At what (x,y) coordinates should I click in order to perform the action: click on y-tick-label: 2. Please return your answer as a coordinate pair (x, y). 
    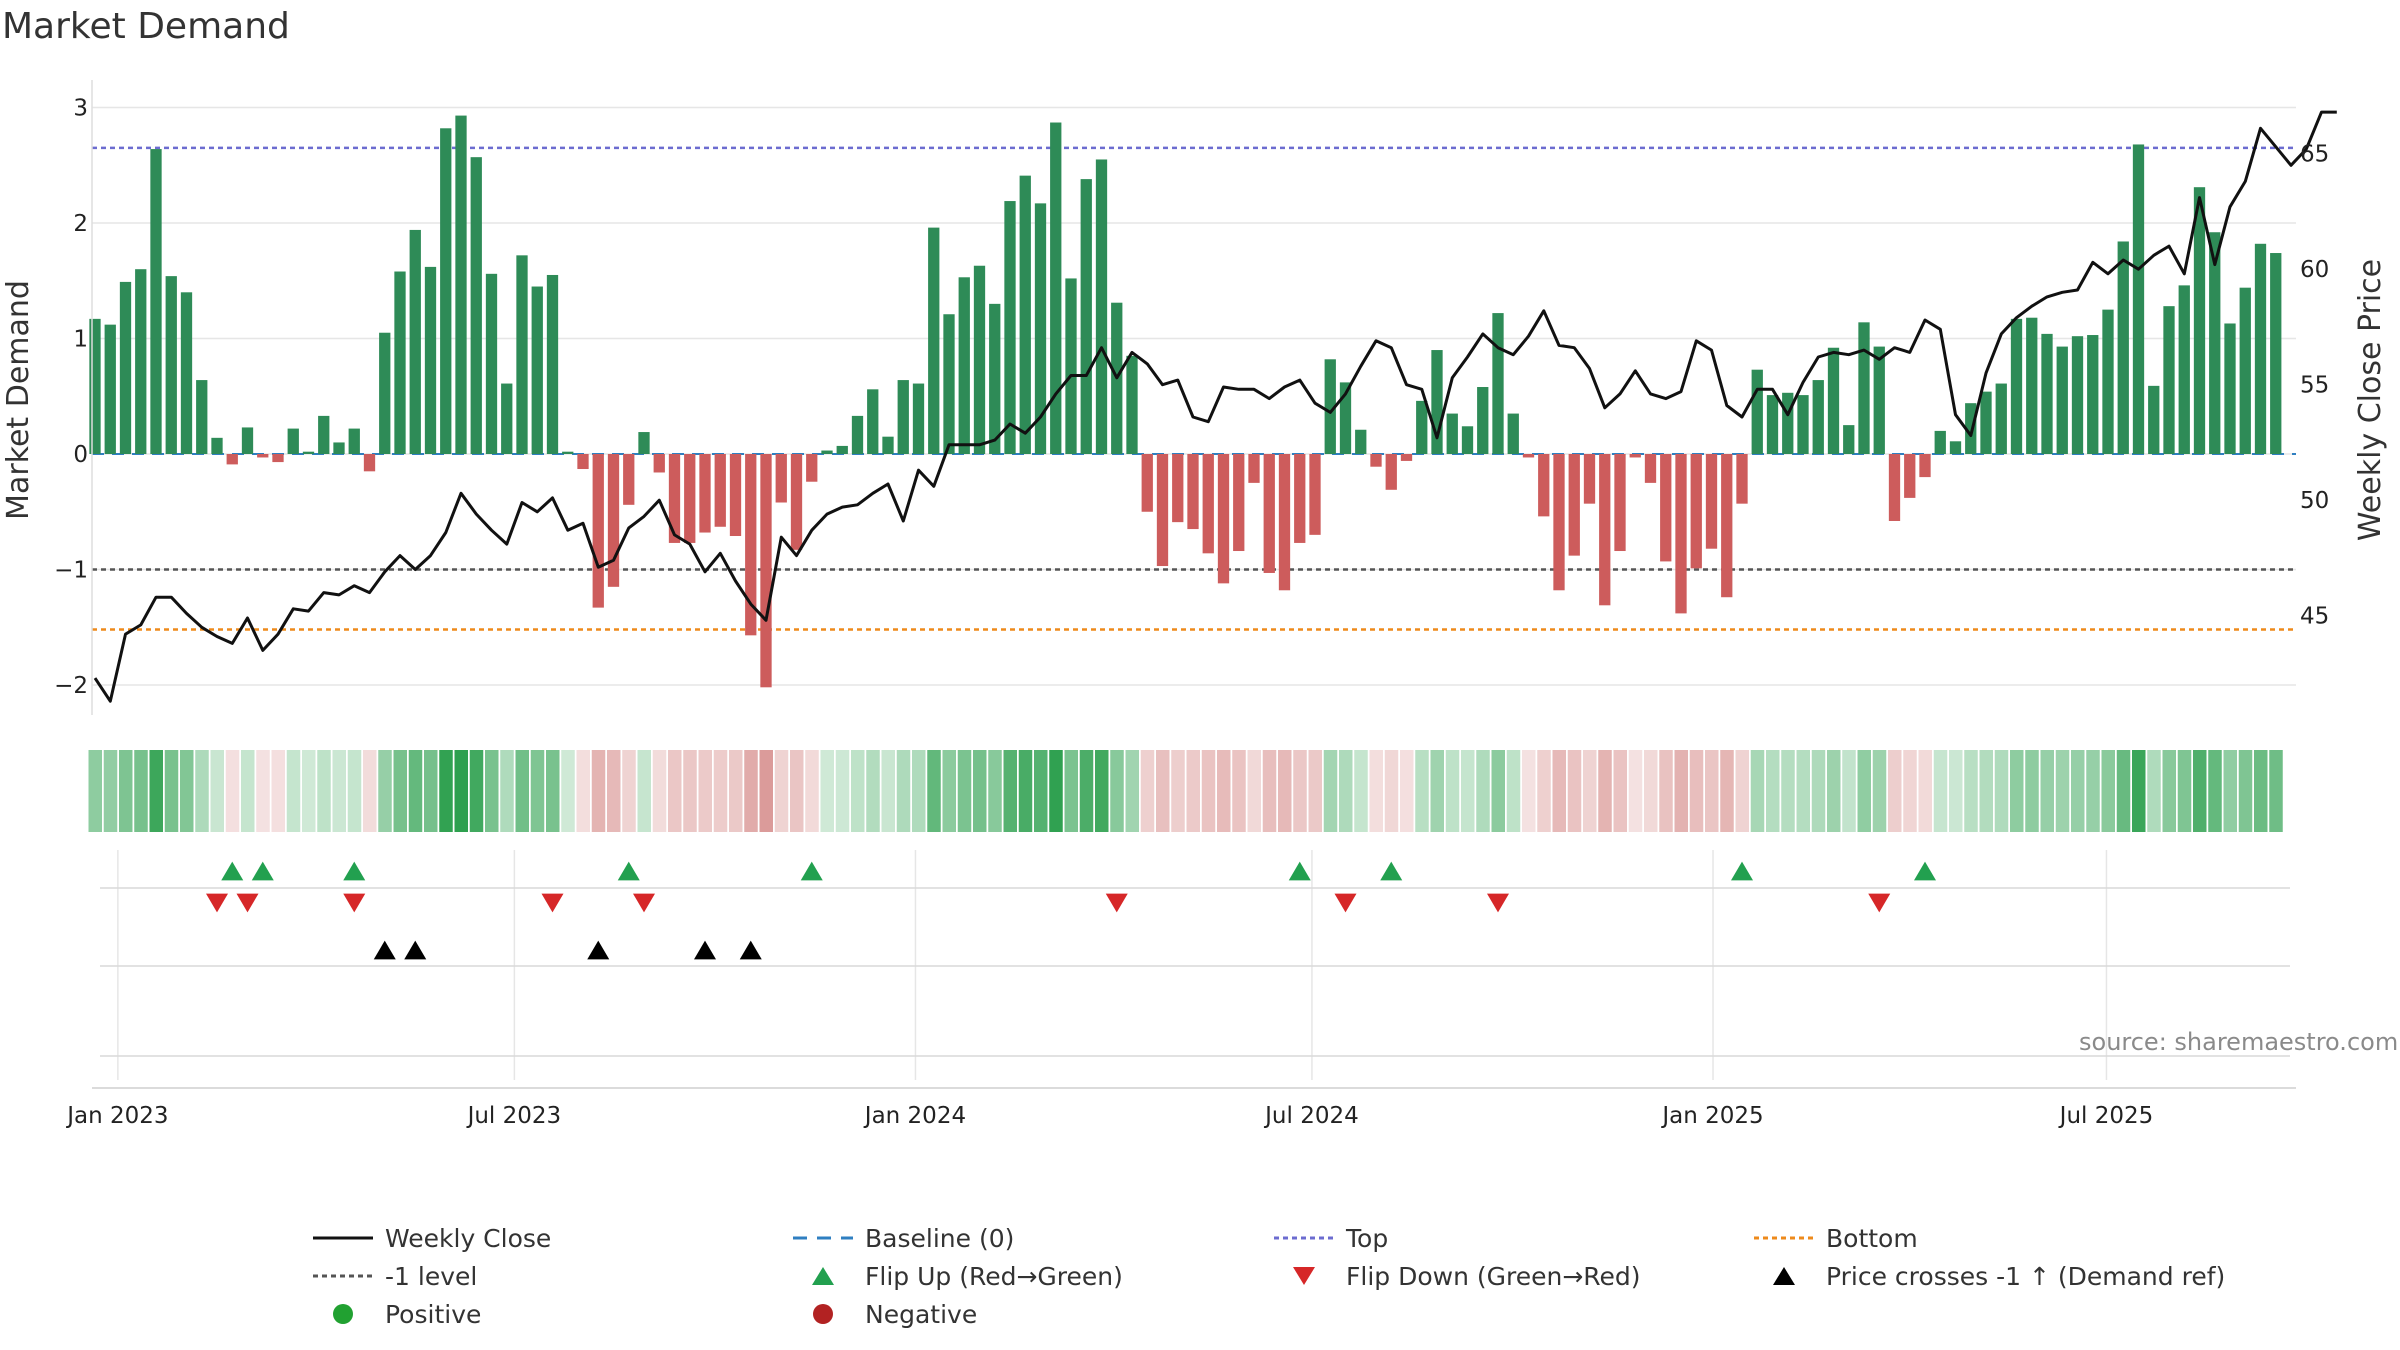
    Looking at the image, I should click on (80, 224).